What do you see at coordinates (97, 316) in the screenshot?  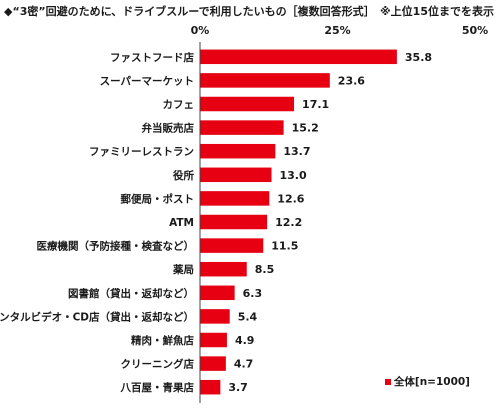 I see `category-label: レンタルビデオ・CD店（貸出・返却など）` at bounding box center [97, 316].